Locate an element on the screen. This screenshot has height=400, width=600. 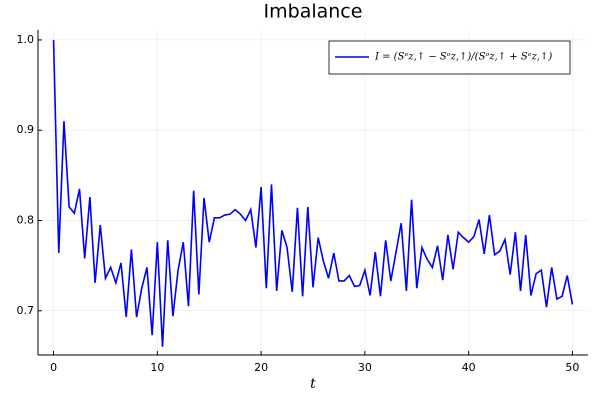
chart-title: Imbalance is located at coordinates (313, 12).